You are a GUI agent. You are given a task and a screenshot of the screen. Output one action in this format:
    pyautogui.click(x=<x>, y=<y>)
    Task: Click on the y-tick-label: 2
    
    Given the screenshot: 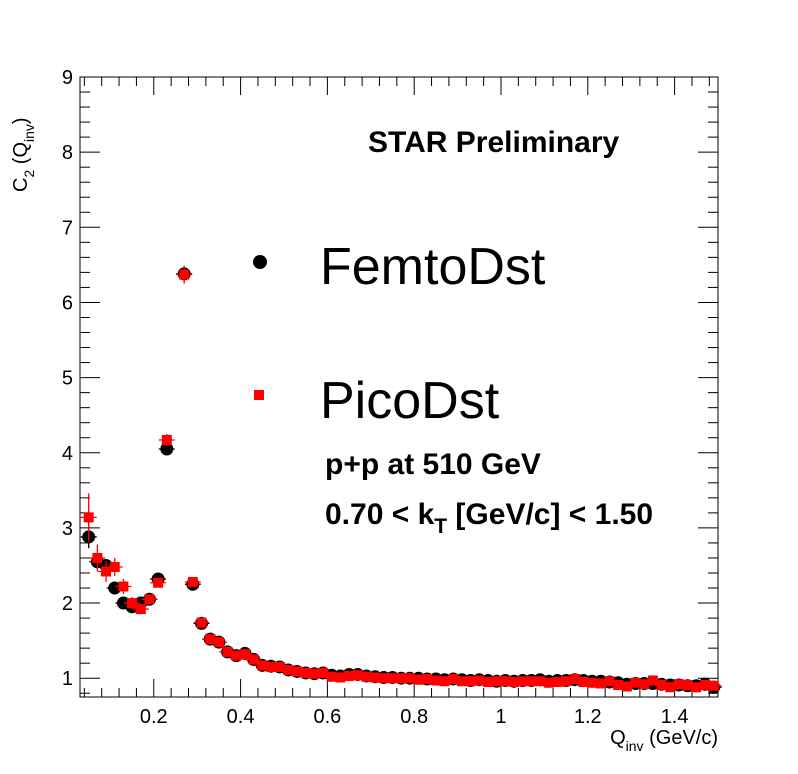 What is the action you would take?
    pyautogui.click(x=67, y=604)
    